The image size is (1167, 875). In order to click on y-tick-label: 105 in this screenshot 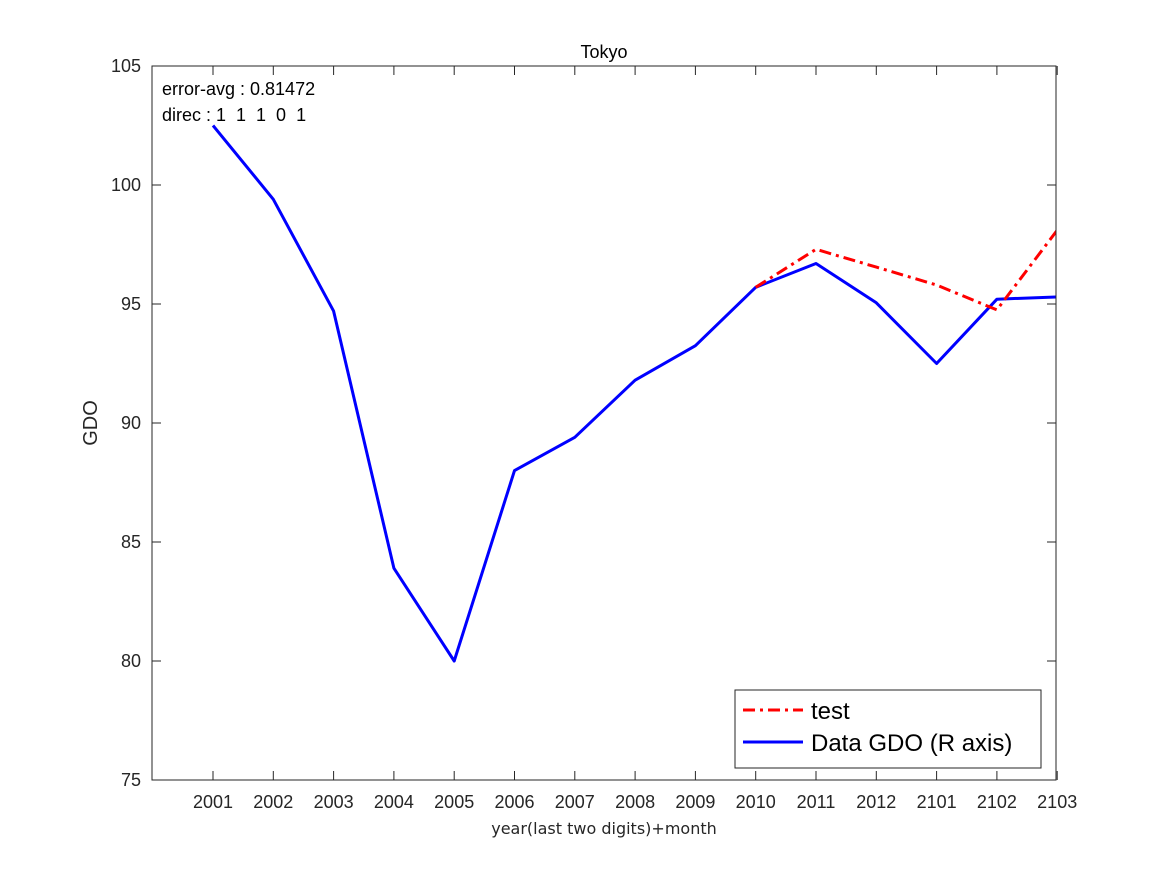, I will do `click(126, 66)`.